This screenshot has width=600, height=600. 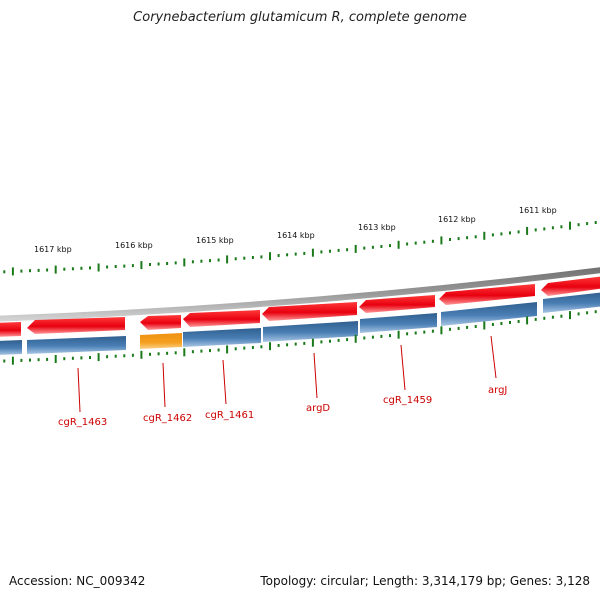 I want to click on gene-label: cgR_1461, so click(x=229, y=415).